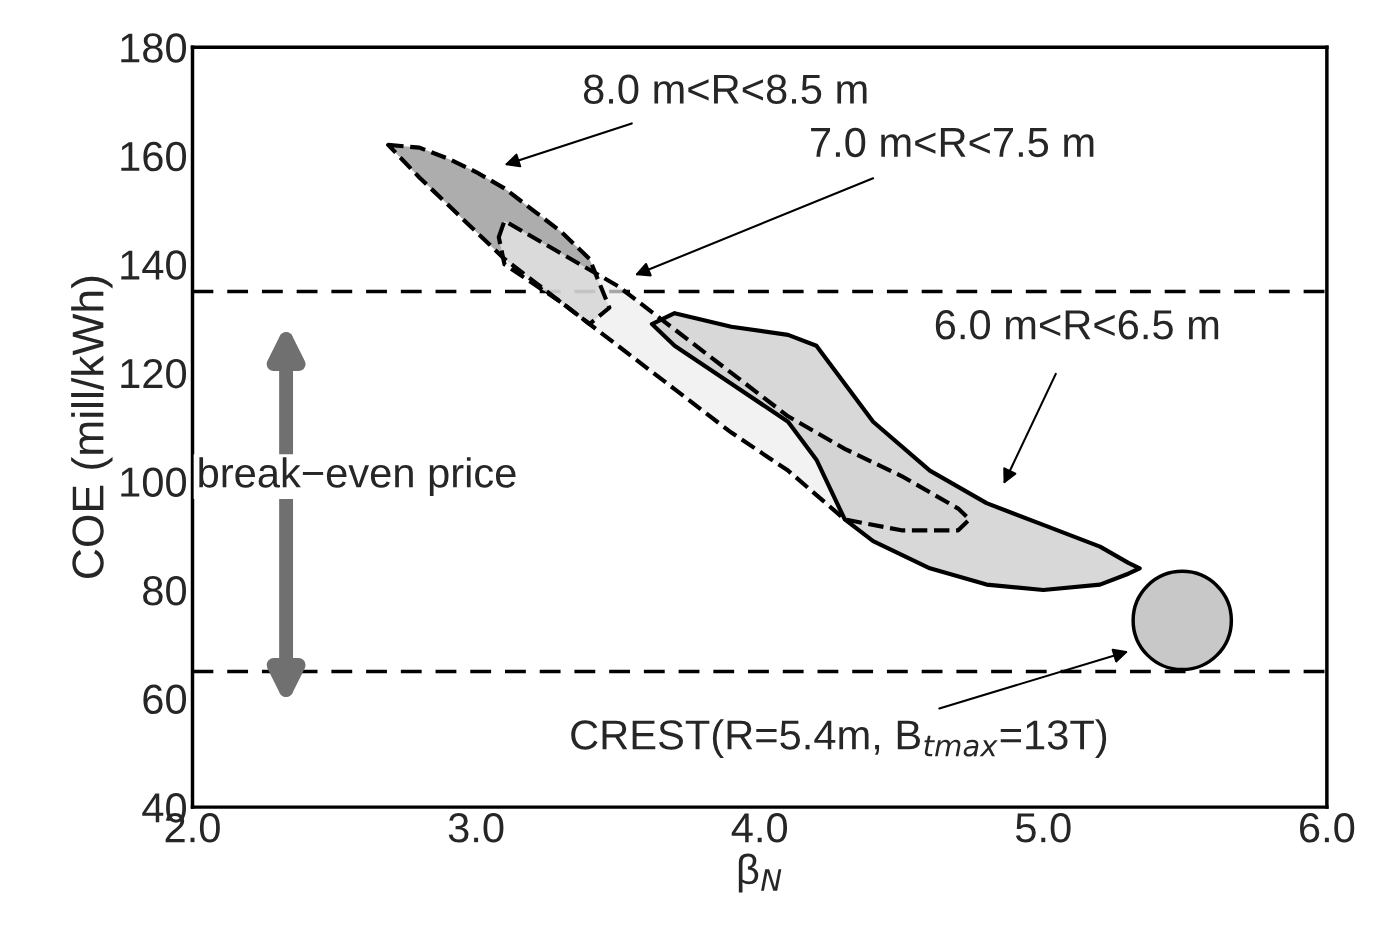 Image resolution: width=1375 pixels, height=944 pixels. I want to click on y-tick-label: 120, so click(154, 373).